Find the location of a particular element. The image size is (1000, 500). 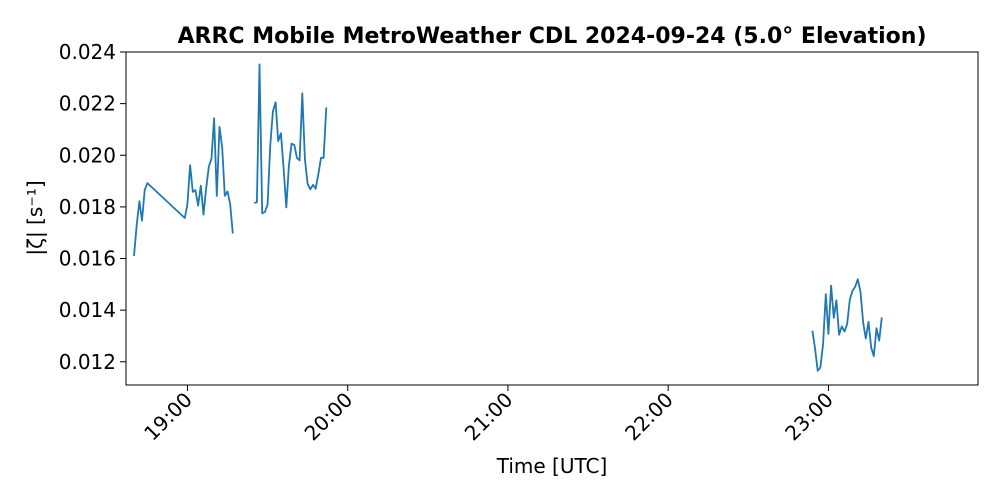

x-axis-label: Time [UTC] is located at coordinates (552, 466).